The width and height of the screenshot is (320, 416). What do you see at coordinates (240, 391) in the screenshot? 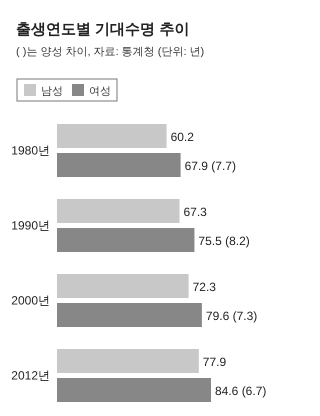
I see `data-label: 84.6 (6.7)` at bounding box center [240, 391].